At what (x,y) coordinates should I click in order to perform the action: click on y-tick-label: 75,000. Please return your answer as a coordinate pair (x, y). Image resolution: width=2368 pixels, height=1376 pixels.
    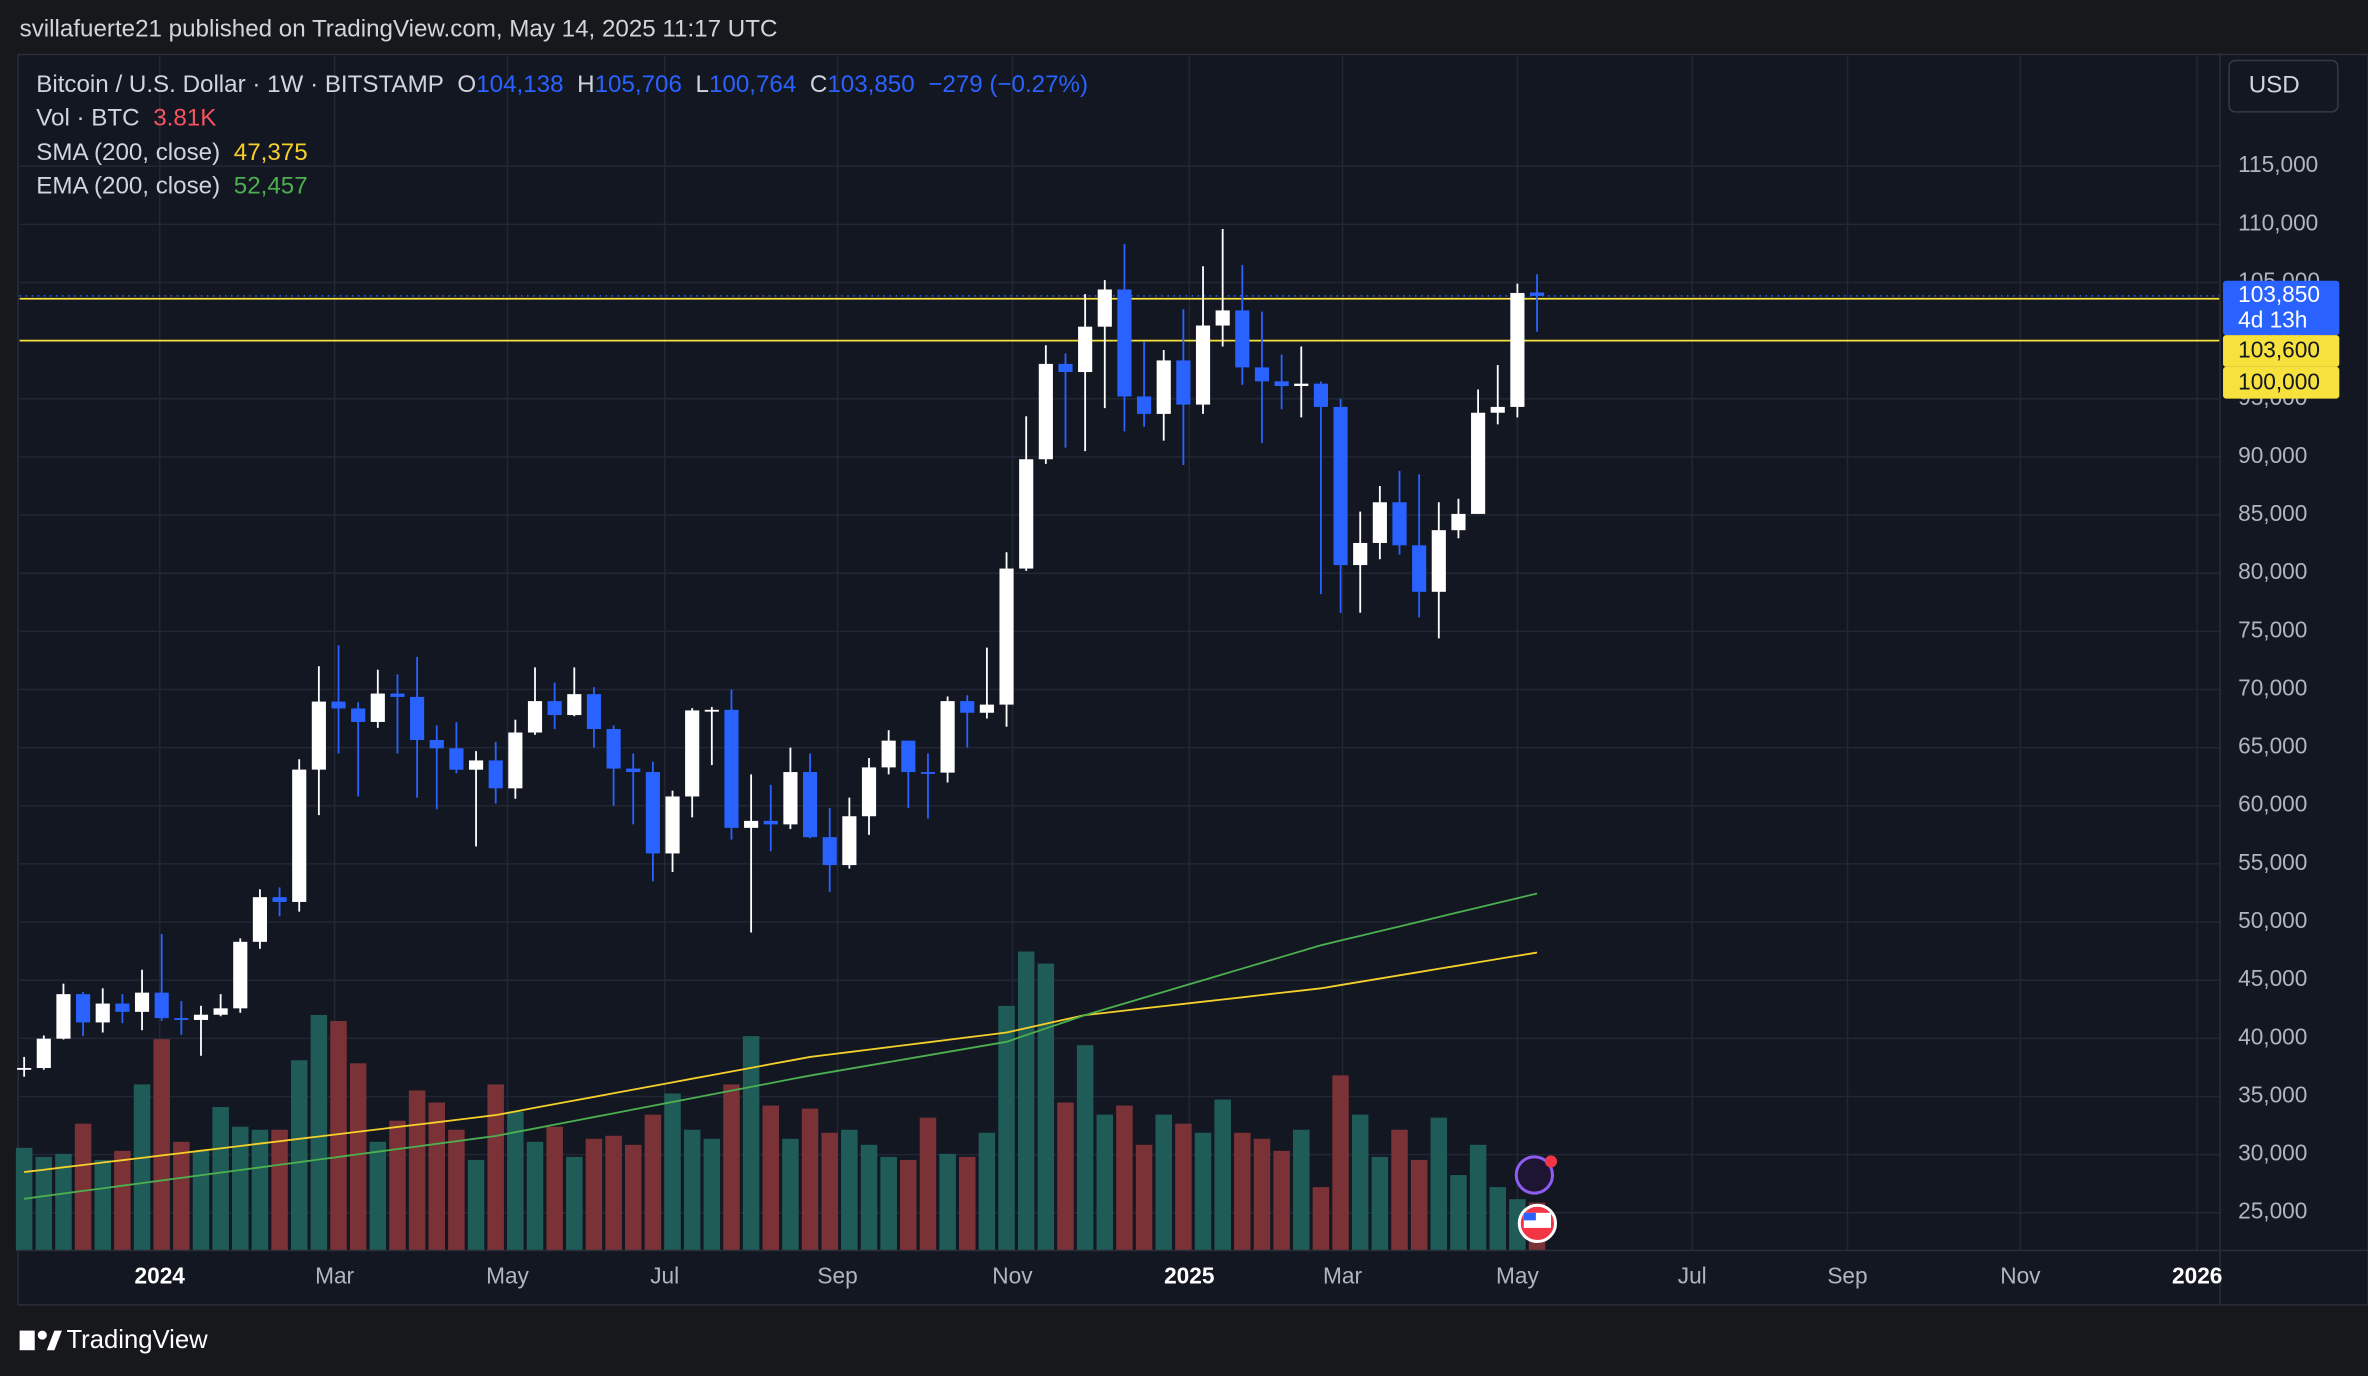
    Looking at the image, I should click on (2272, 629).